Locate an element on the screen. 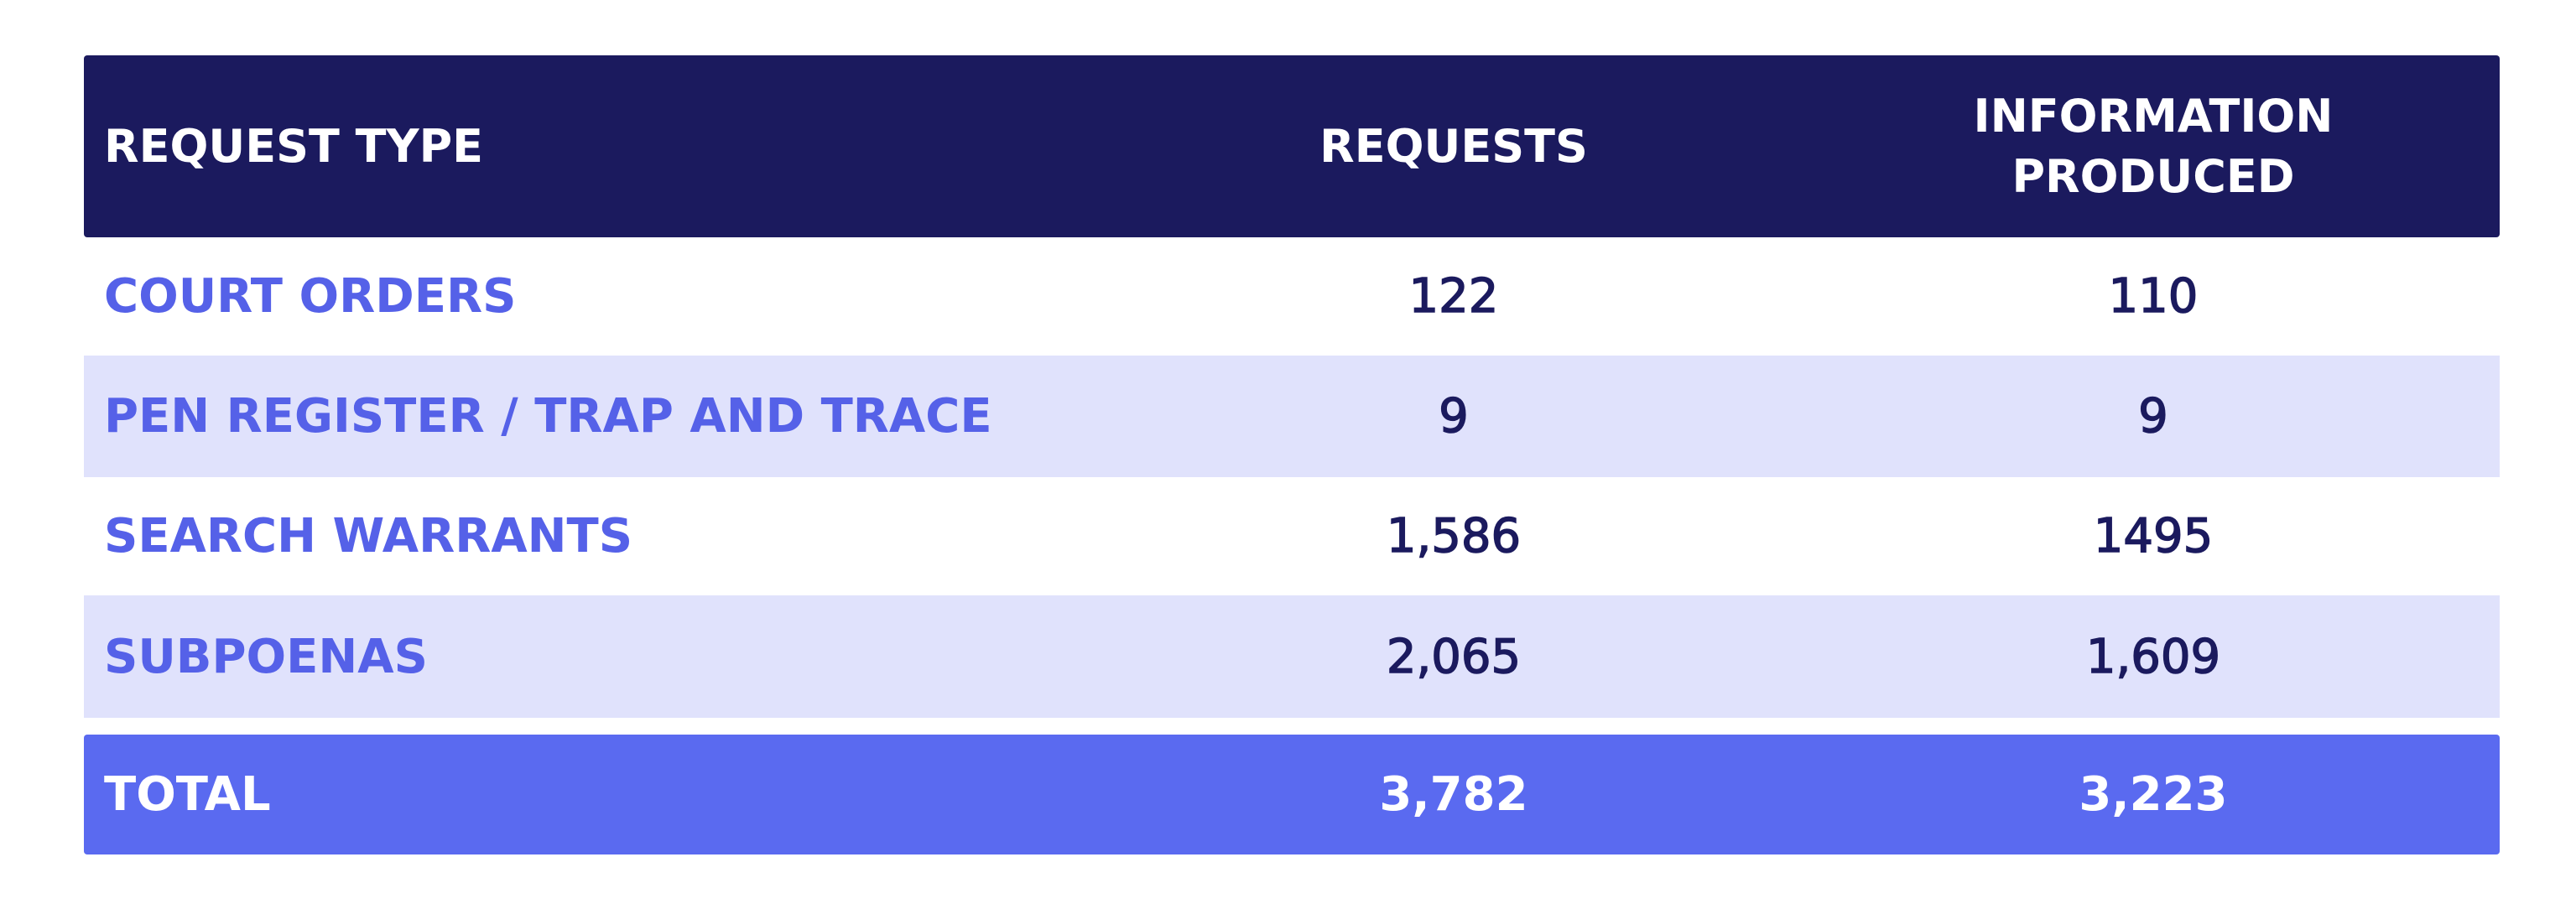 The height and width of the screenshot is (909, 2576). row-value: 2,065 is located at coordinates (1454, 657).